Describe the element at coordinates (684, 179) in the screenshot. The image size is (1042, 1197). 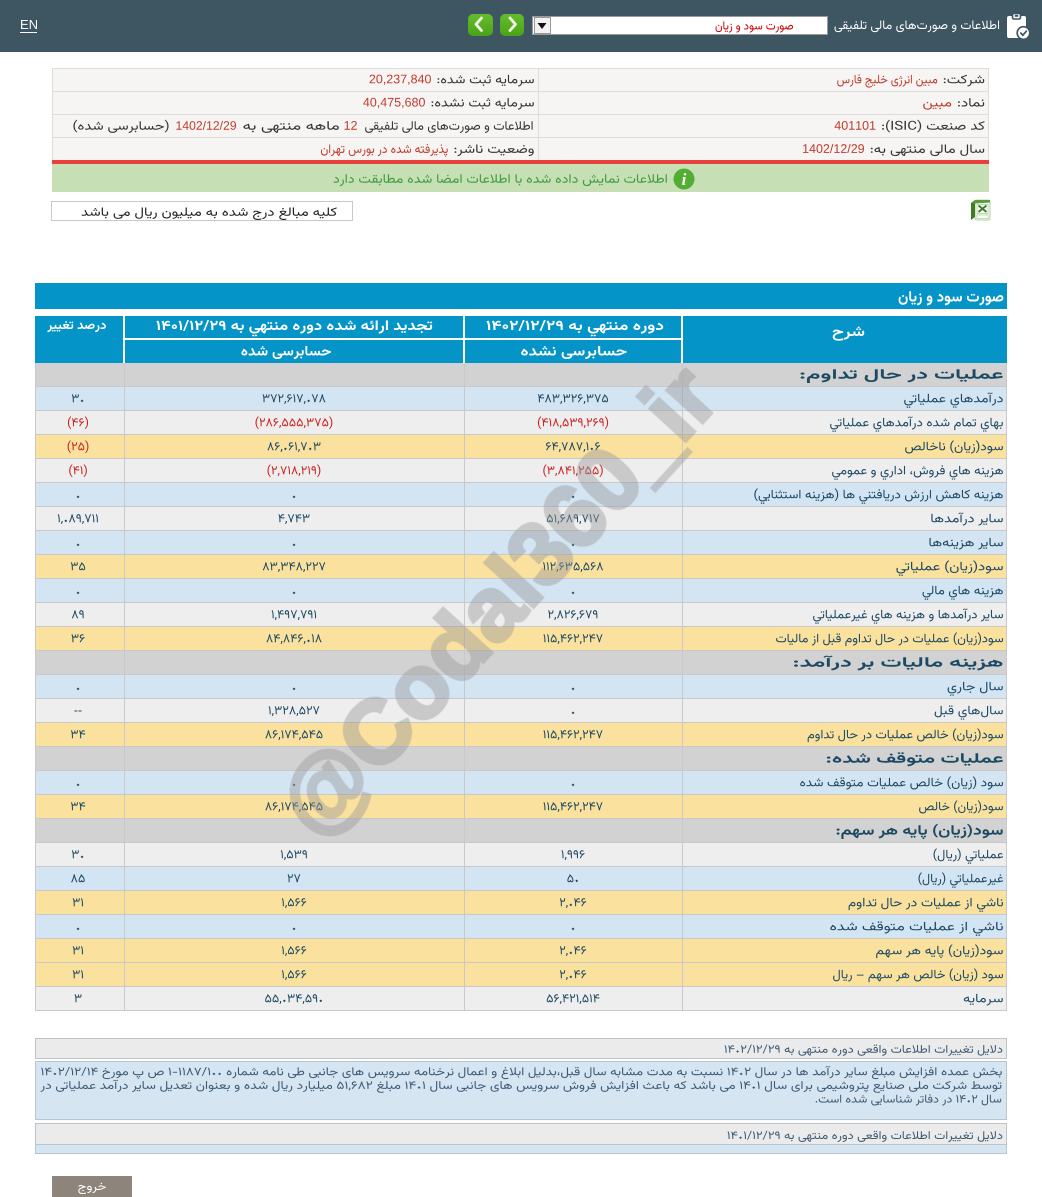
I see `svg-text: i` at that location.